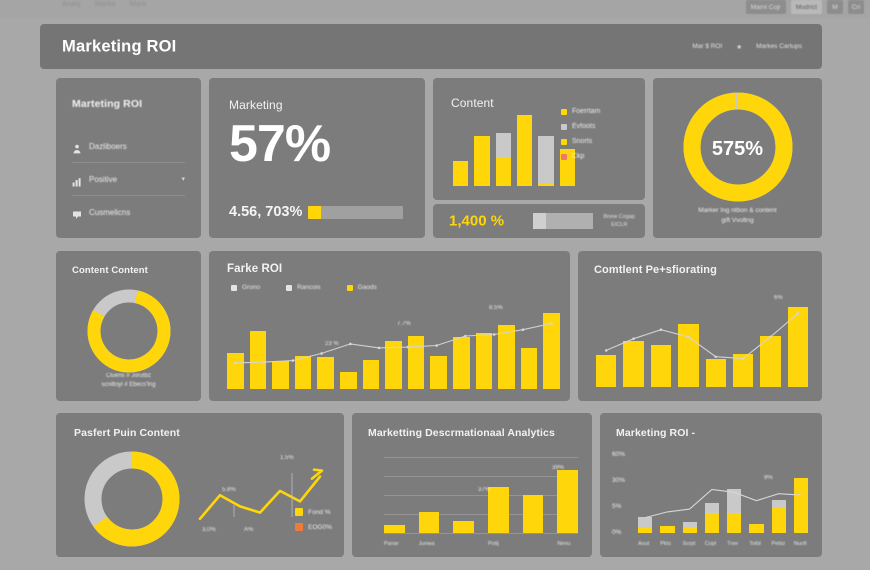 The image size is (870, 570). What do you see at coordinates (617, 506) in the screenshot?
I see `y-axis-tick: 5%` at bounding box center [617, 506].